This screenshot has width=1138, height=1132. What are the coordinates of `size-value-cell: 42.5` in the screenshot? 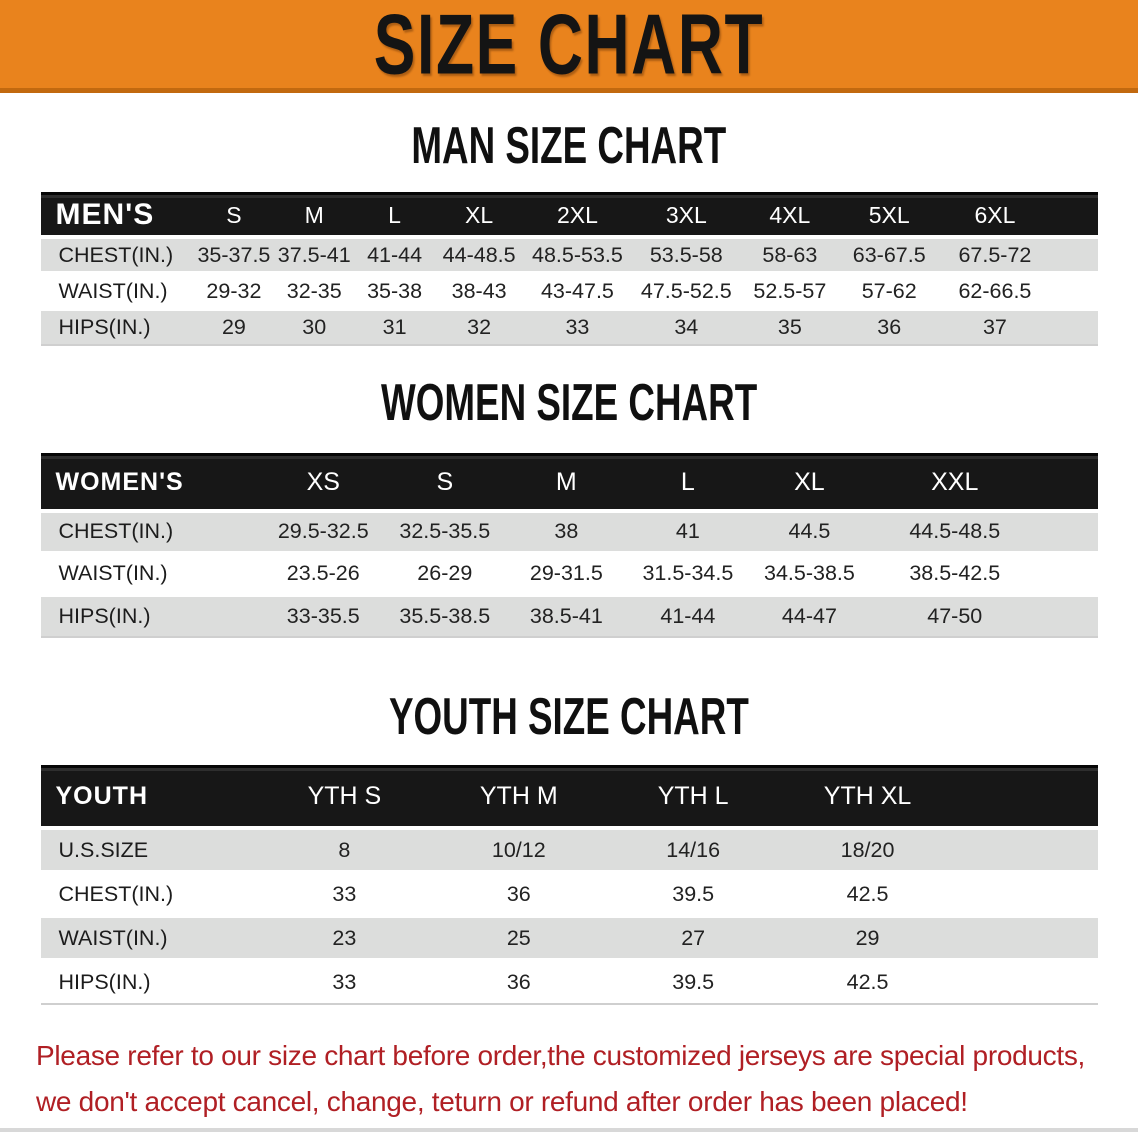 It's located at (867, 982).